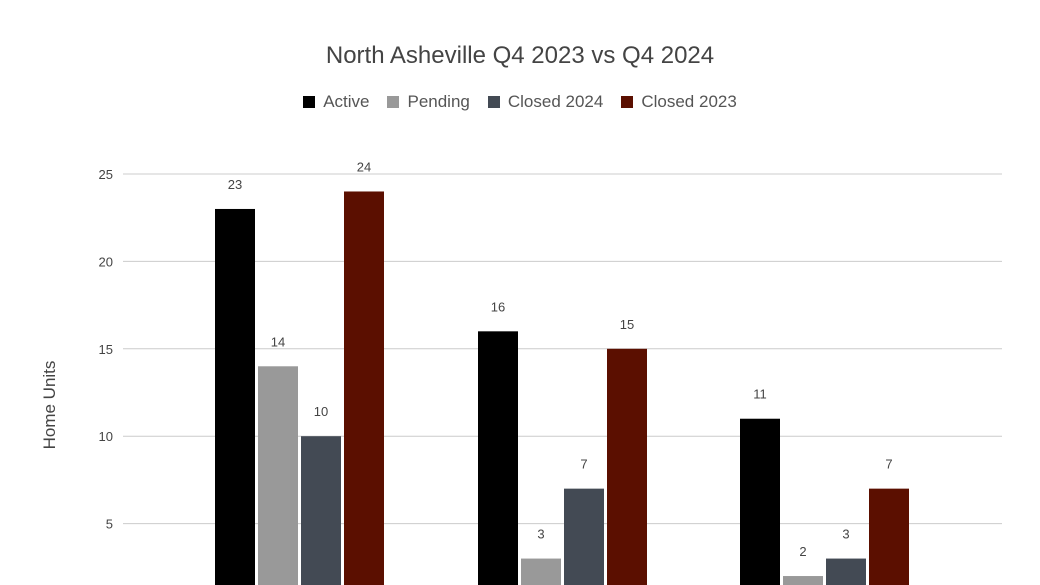 Image resolution: width=1040 pixels, height=585 pixels. I want to click on legend-label-closed-2023: Closed 2023, so click(689, 101).